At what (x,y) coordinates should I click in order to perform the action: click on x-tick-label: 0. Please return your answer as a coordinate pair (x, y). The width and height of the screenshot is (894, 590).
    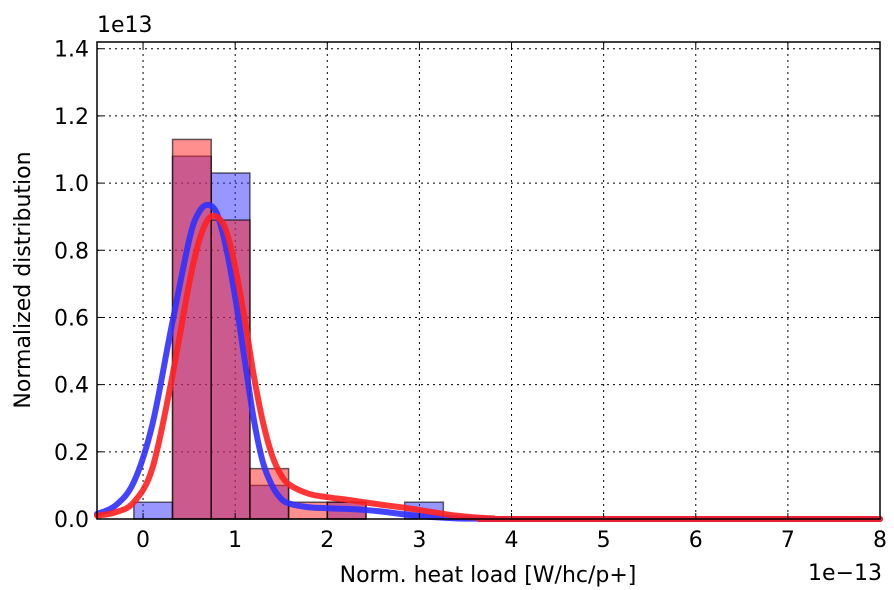
    Looking at the image, I should click on (143, 540).